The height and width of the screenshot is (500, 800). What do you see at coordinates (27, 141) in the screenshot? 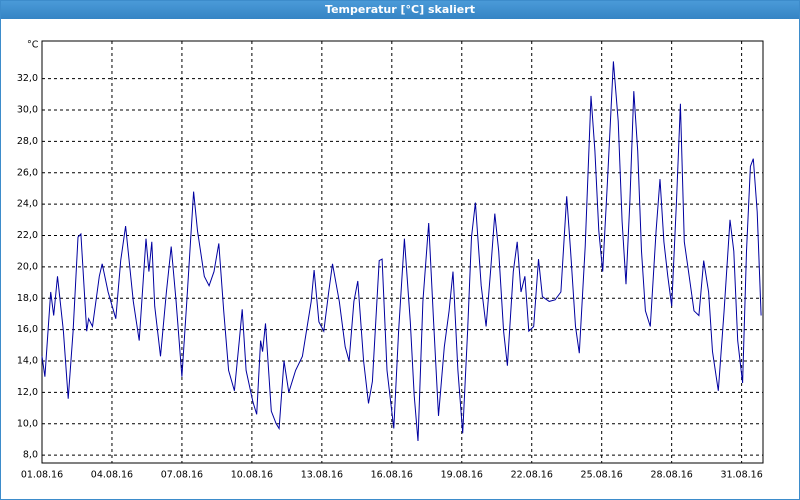
I see `y-tick-label: 28,0` at bounding box center [27, 141].